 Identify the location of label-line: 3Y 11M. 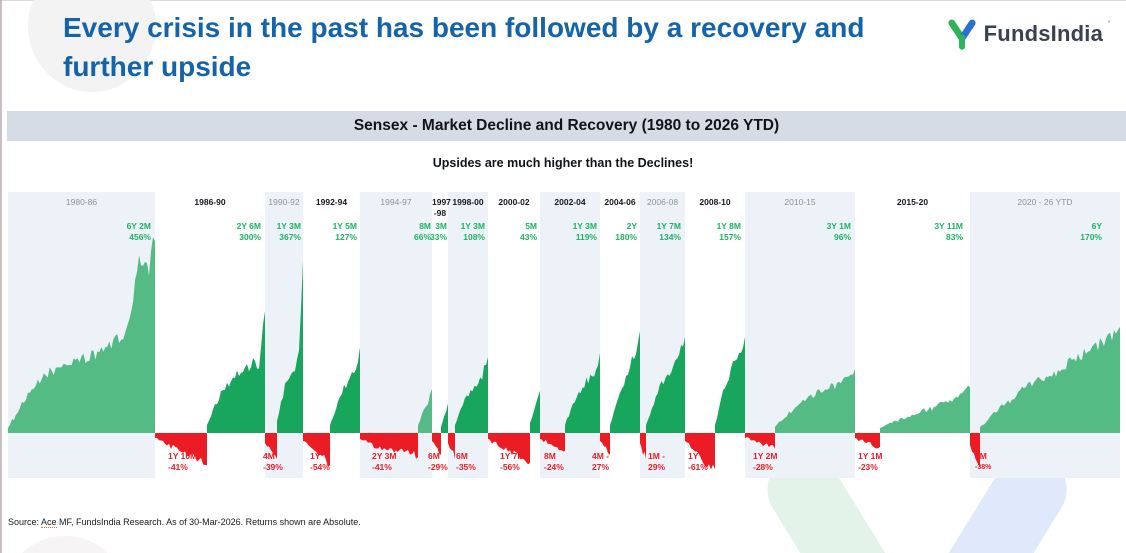
(948, 226).